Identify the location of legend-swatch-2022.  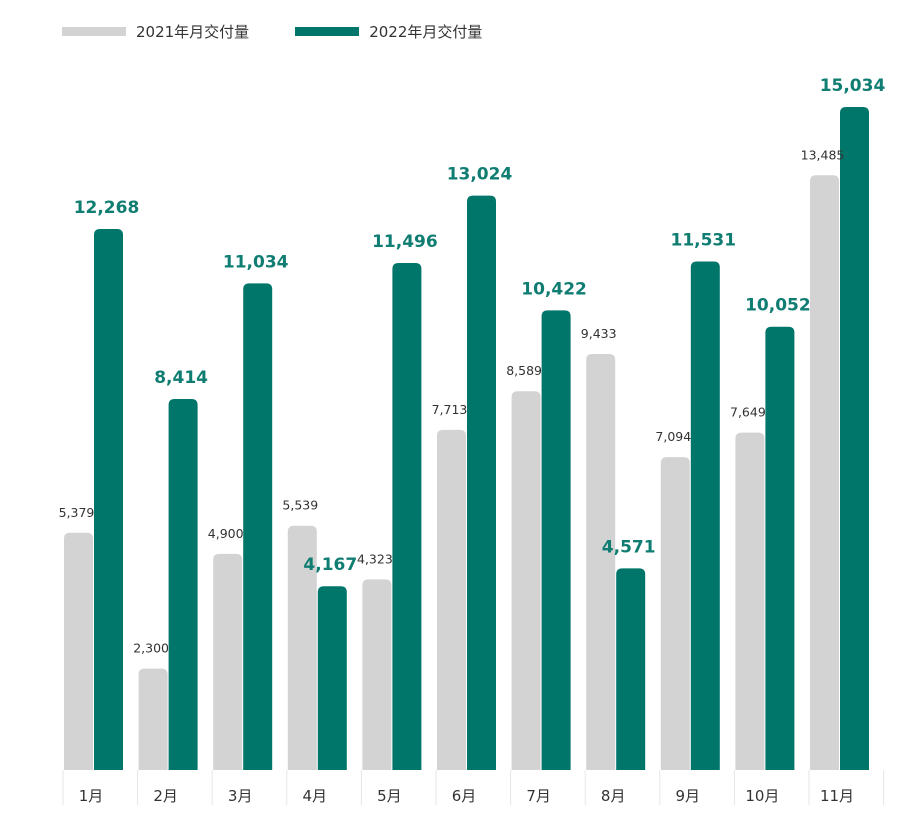
(327, 31).